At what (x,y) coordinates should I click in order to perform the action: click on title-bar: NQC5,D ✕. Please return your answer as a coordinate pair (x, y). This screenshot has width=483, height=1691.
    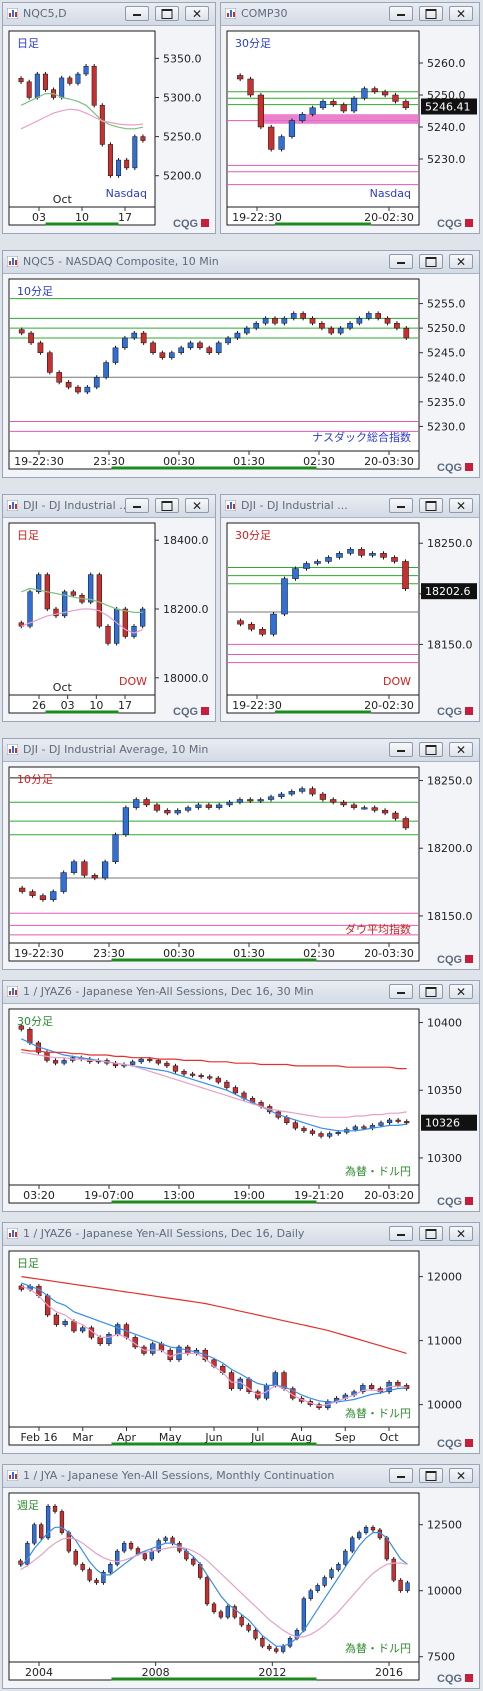
    Looking at the image, I should click on (109, 14).